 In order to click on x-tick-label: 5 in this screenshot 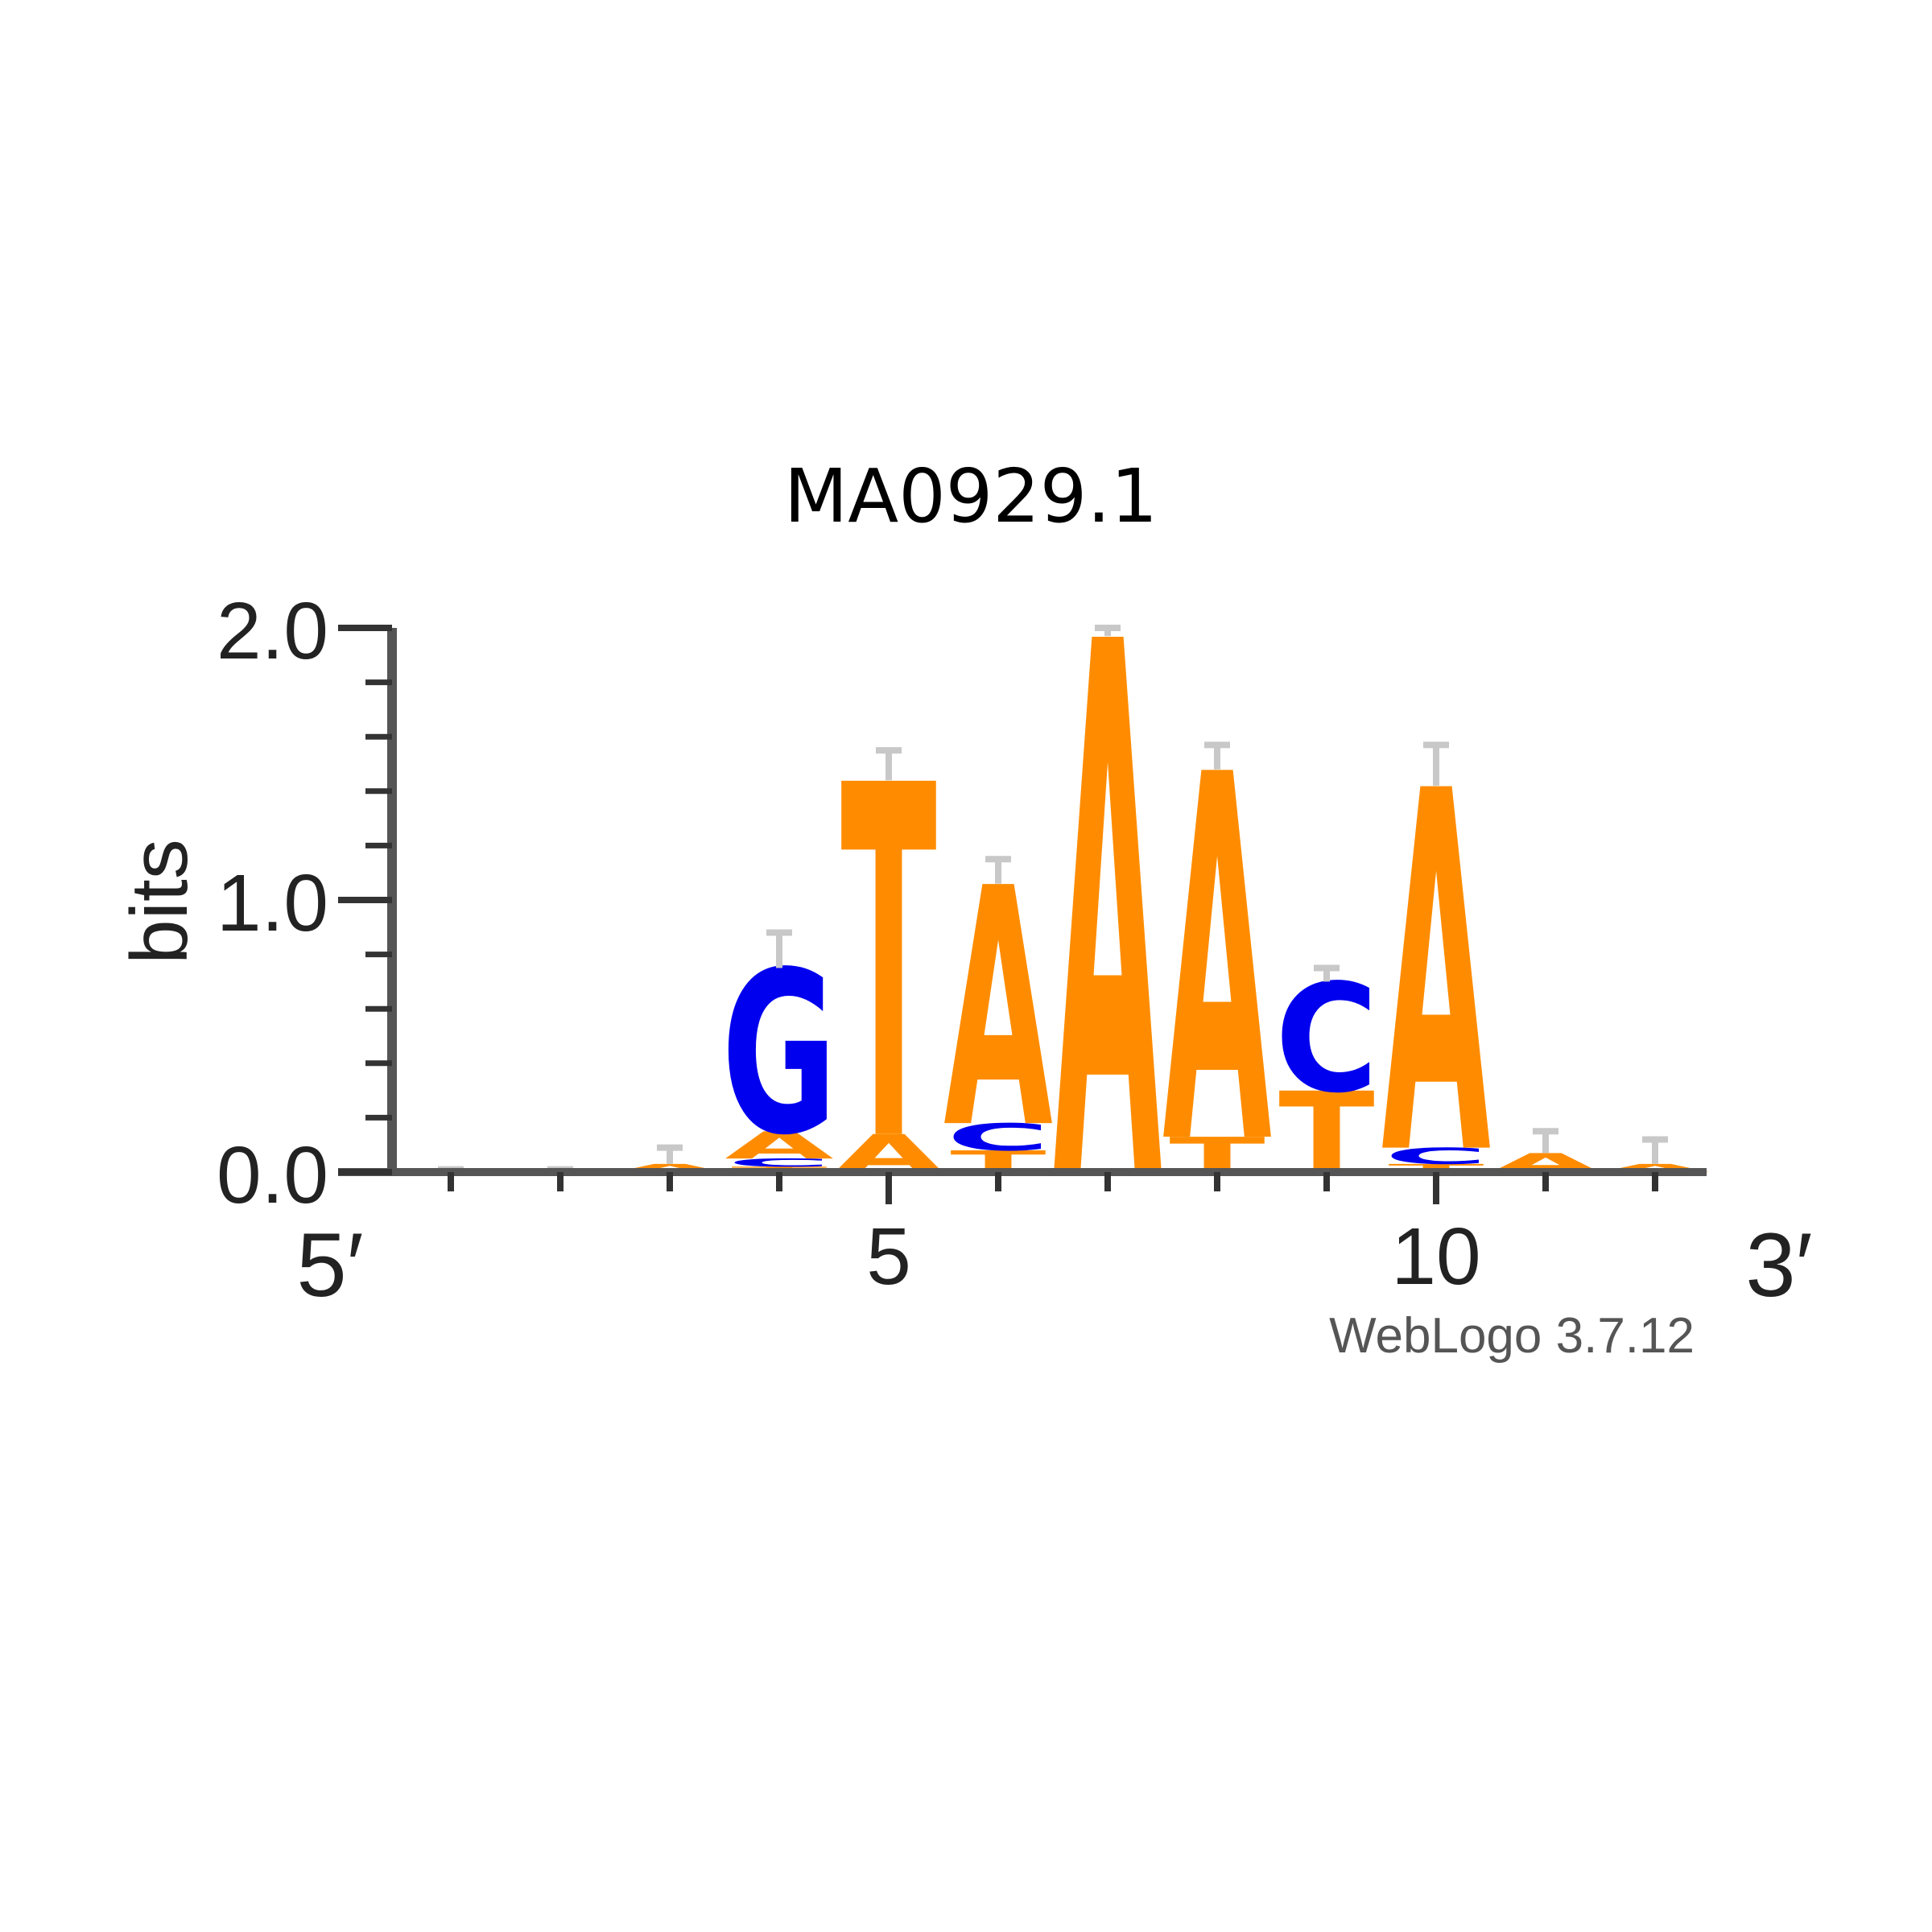, I will do `click(888, 1257)`.